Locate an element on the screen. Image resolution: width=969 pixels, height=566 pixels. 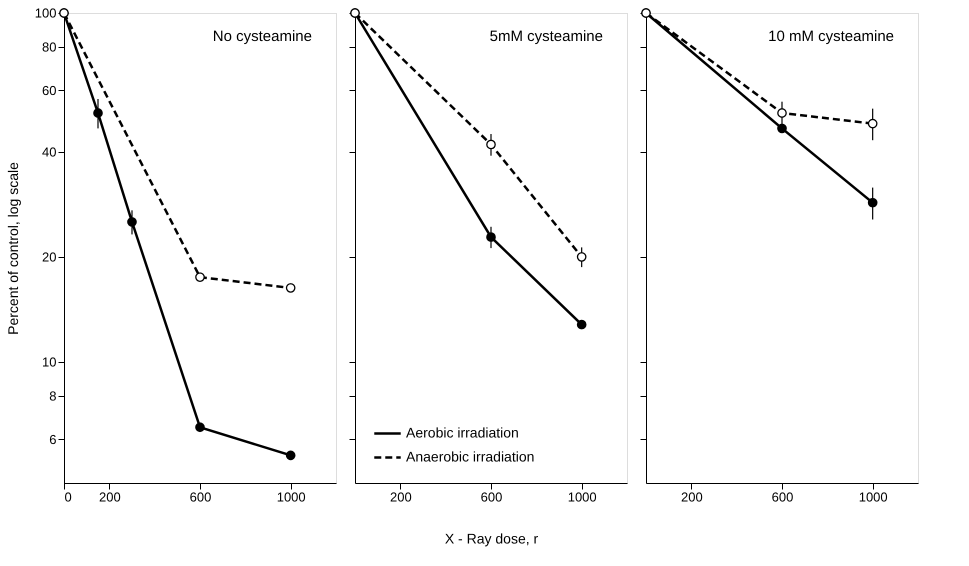
y-tick-label: 40 is located at coordinates (49, 152).